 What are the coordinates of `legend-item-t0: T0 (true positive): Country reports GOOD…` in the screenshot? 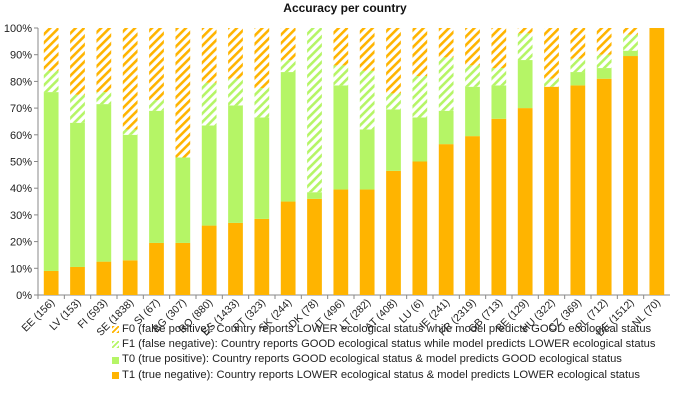 It's located at (384, 359).